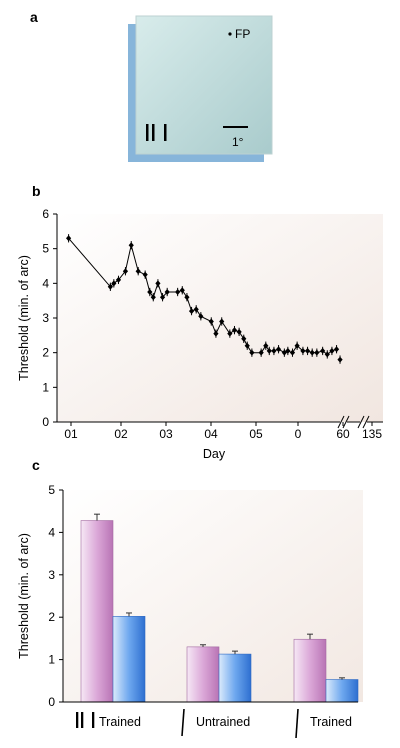  Describe the element at coordinates (45, 387) in the screenshot. I see `y-tick-label-b: 1` at that location.